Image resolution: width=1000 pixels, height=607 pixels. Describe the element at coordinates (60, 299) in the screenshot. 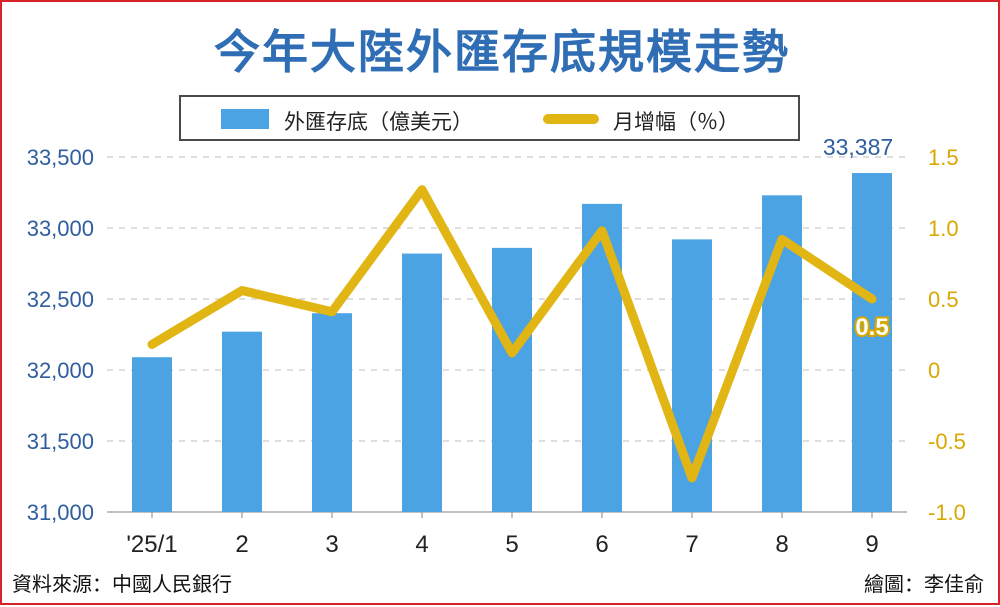

I see `y-left-tick-label: 32,500` at that location.